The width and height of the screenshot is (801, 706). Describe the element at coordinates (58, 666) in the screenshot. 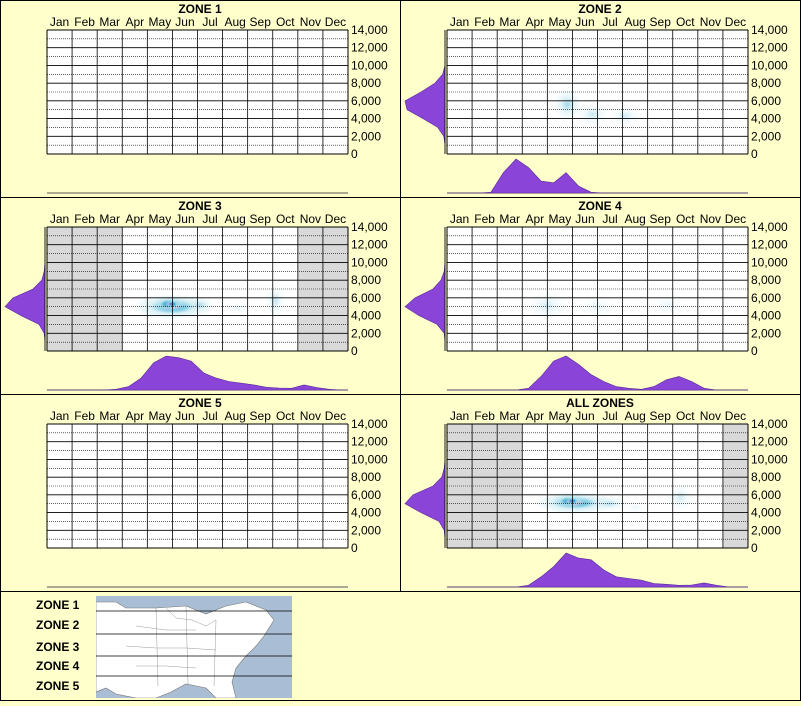

I see `legend-zone-4: ZONE 4` at that location.